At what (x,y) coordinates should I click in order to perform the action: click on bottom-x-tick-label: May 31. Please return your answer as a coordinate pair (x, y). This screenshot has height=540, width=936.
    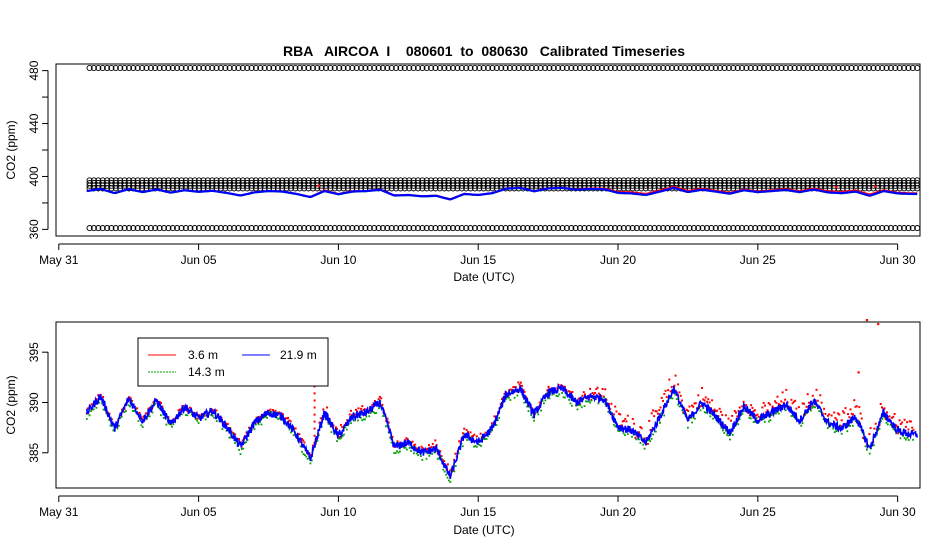
    Looking at the image, I should click on (59, 512).